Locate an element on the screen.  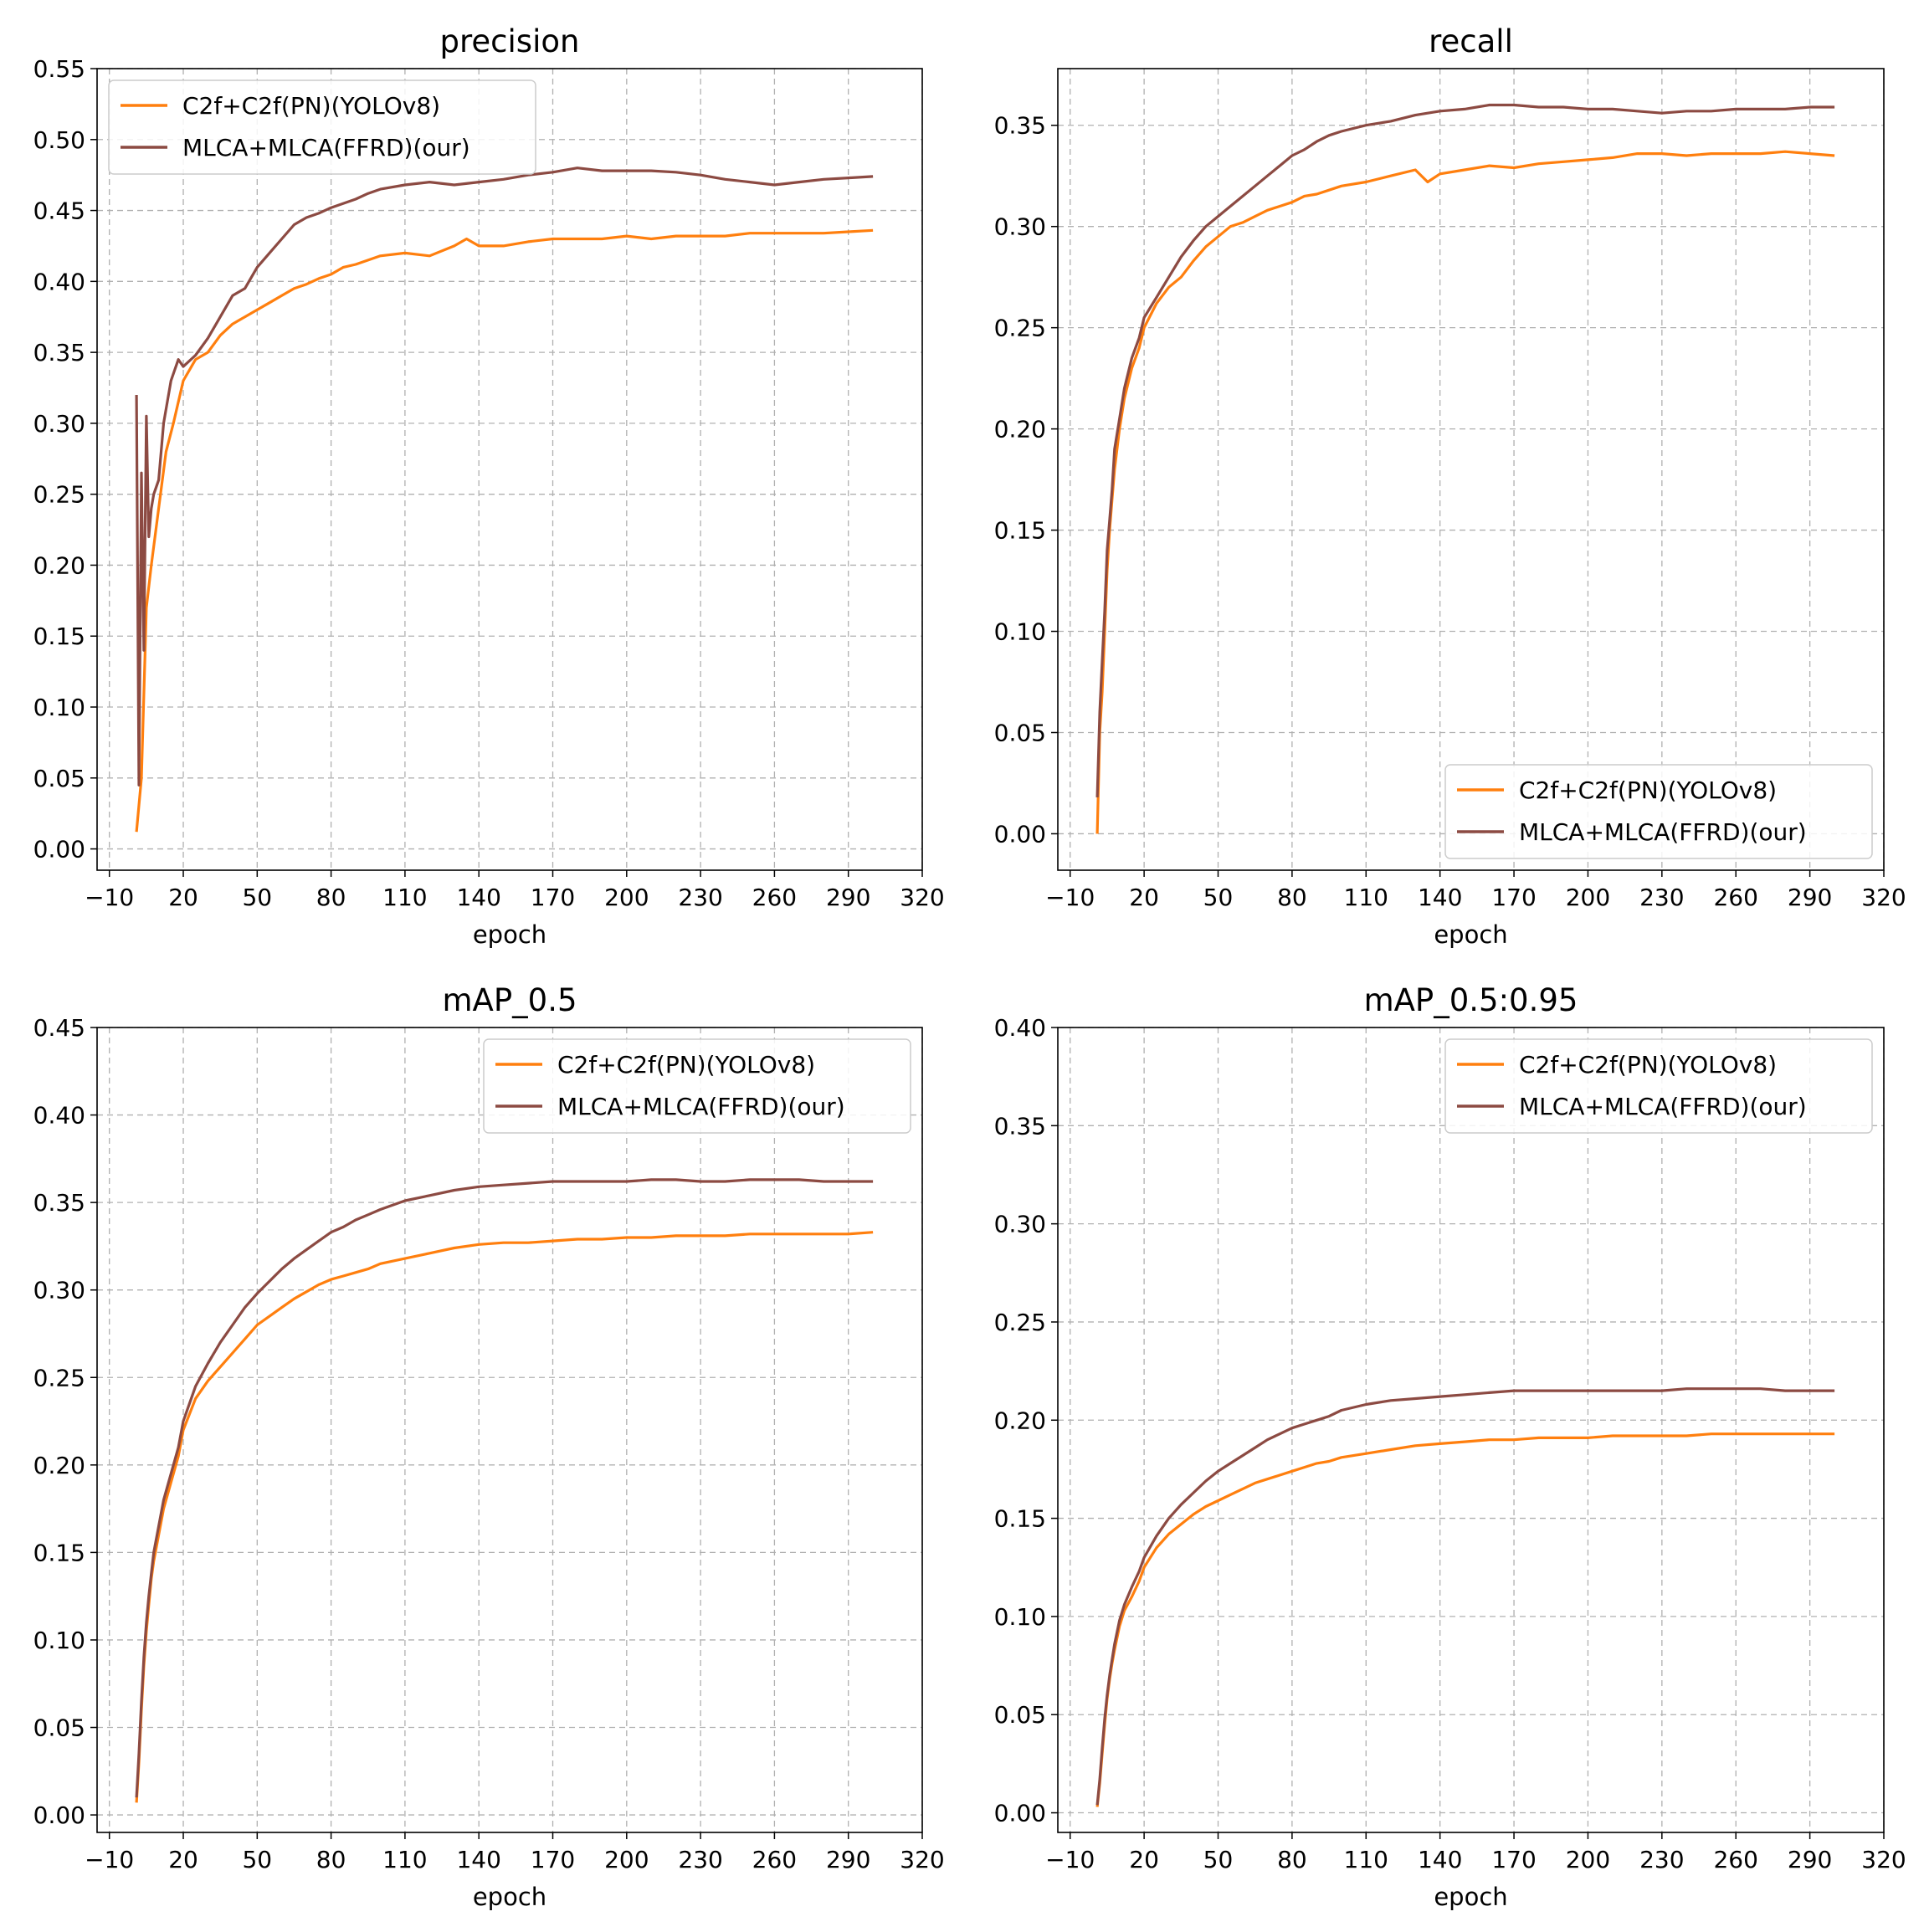
chart-title: mAP_0.5 is located at coordinates (509, 1000).